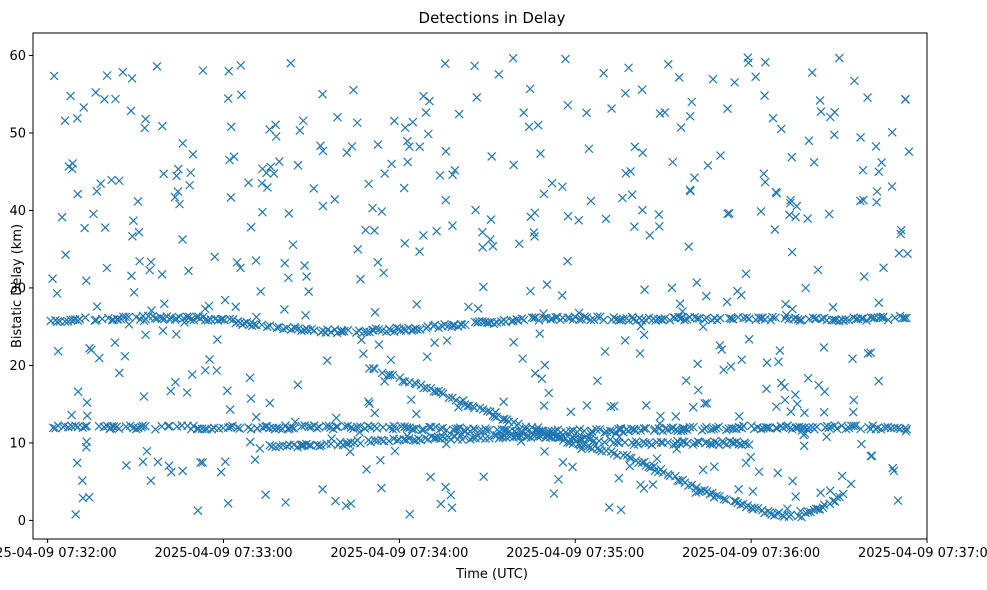  Describe the element at coordinates (223, 553) in the screenshot. I see `x-tick-label: 2025-04-09 07:33:00` at that location.